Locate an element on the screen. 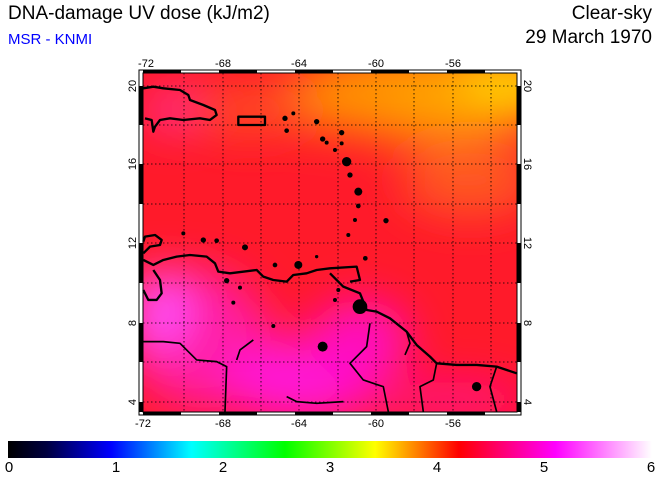 This screenshot has width=660, height=480. colorbar-label: 4 is located at coordinates (437, 467).